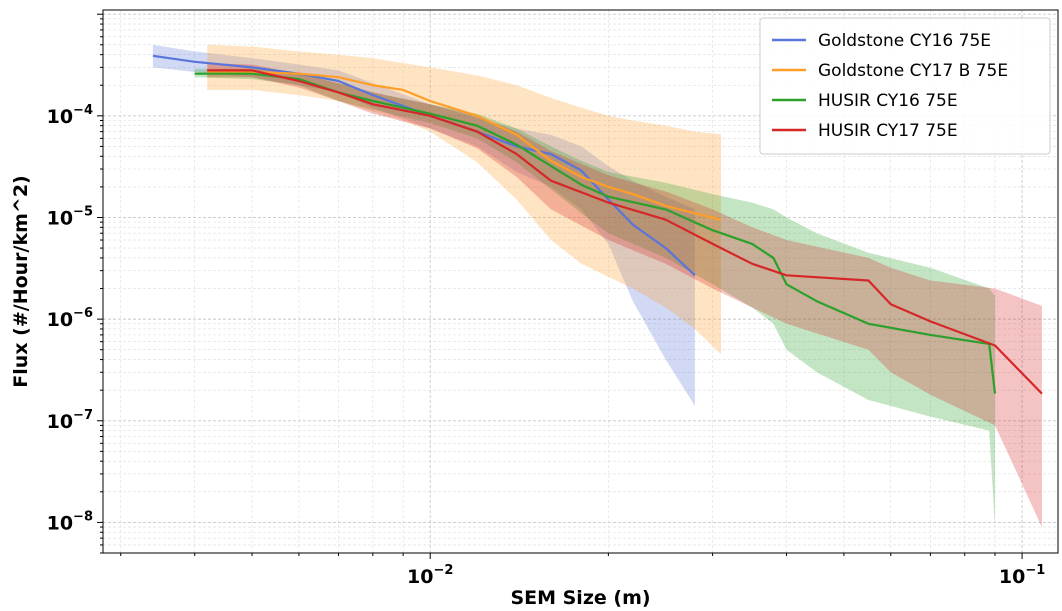 This screenshot has width=1062, height=611. What do you see at coordinates (1022, 575) in the screenshot?
I see `x-tick-label: 10⁻¹` at bounding box center [1022, 575].